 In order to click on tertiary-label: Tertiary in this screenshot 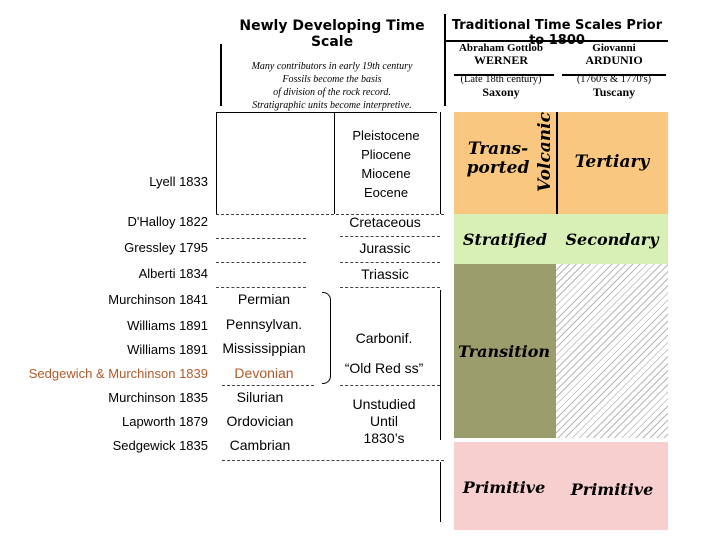, I will do `click(612, 162)`.